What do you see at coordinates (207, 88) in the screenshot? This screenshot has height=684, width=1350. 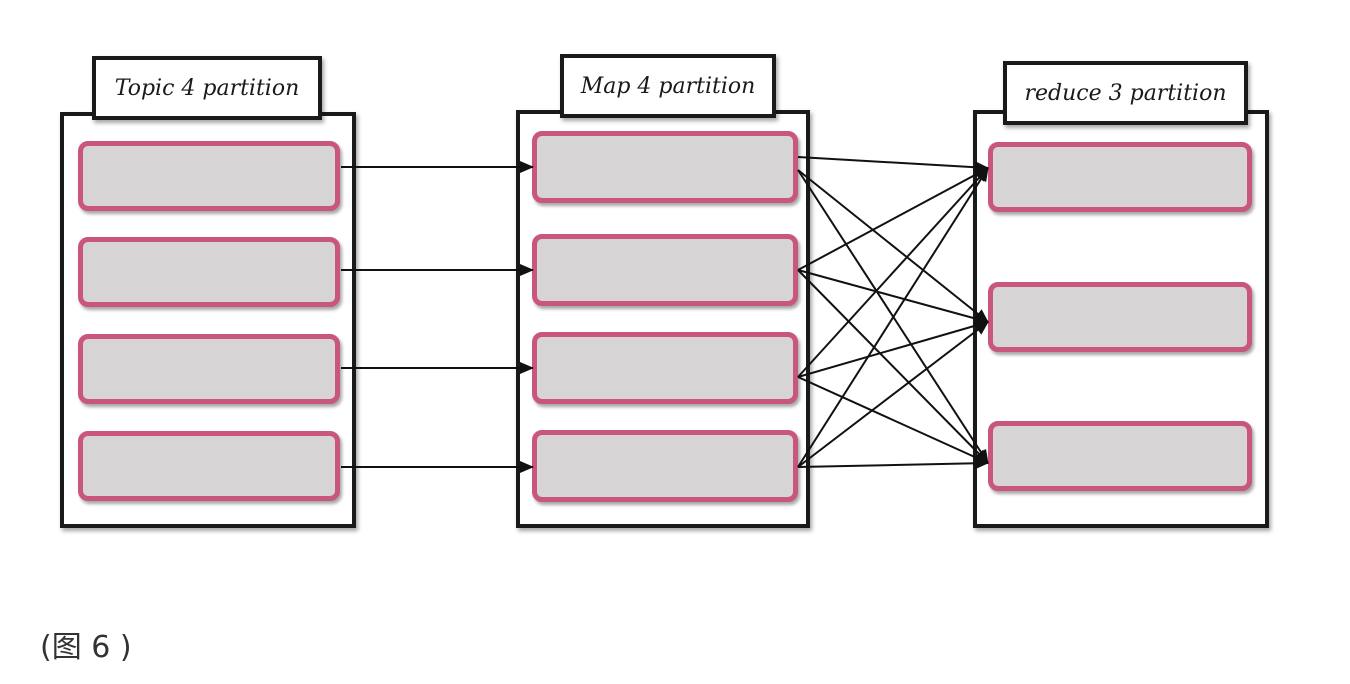 I see `topic-group-label: Topic 4 partition` at bounding box center [207, 88].